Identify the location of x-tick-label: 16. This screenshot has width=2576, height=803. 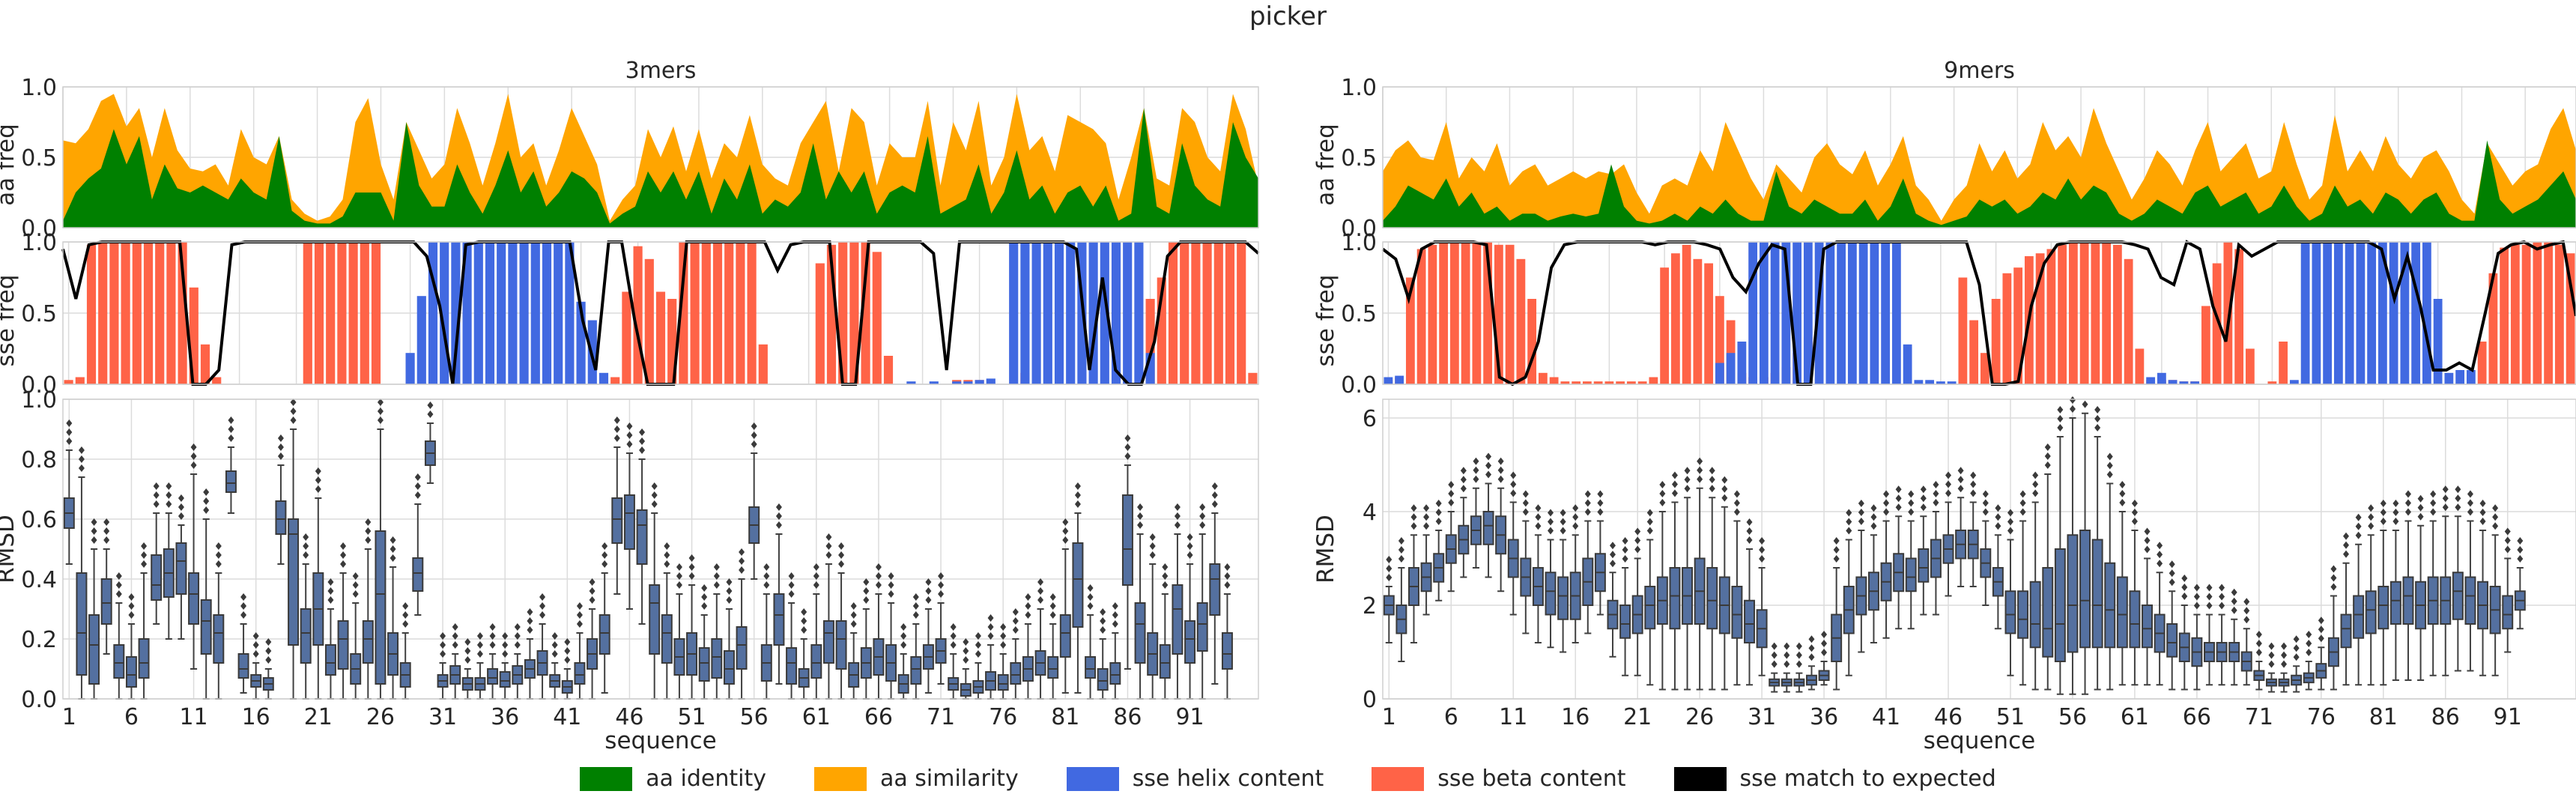
(1575, 717).